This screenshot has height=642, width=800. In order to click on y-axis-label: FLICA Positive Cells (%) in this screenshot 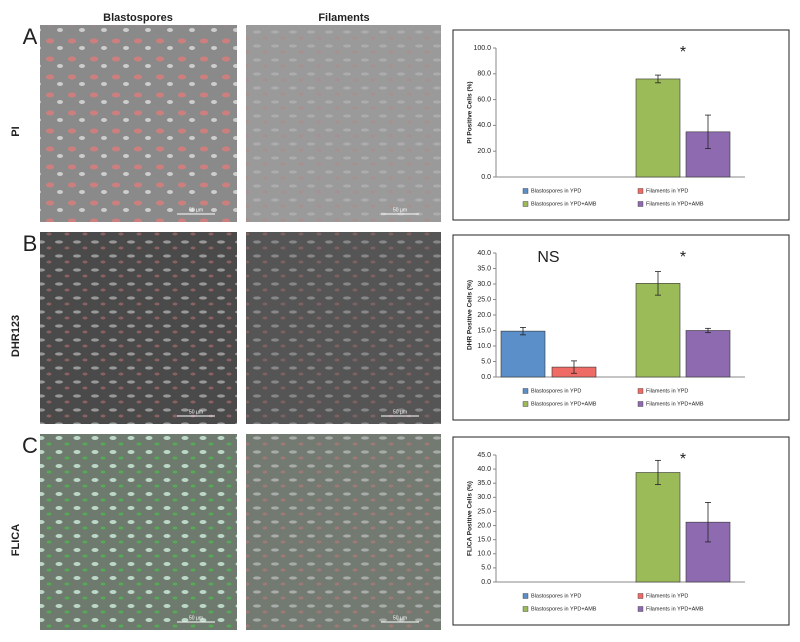, I will do `click(470, 518)`.